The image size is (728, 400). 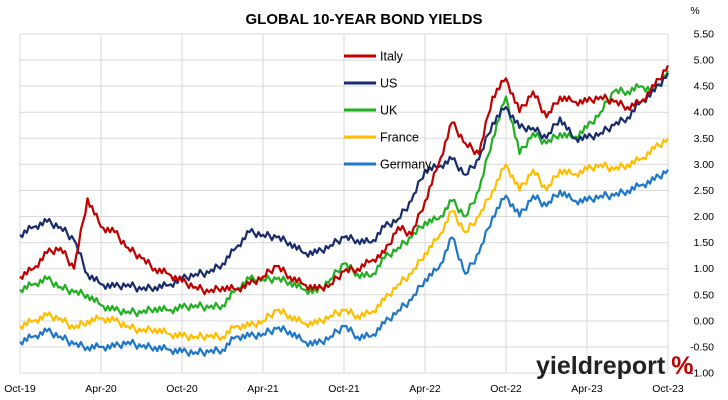 What do you see at coordinates (399, 138) in the screenshot?
I see `legend-label-france: France` at bounding box center [399, 138].